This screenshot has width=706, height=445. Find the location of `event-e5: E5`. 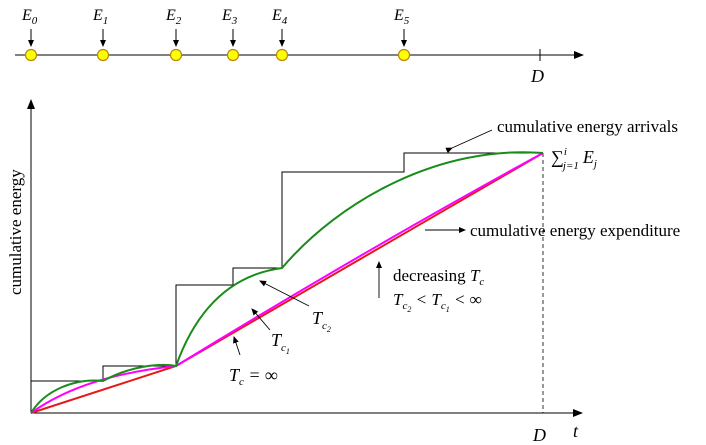

event-e5: E5 is located at coordinates (402, 34).